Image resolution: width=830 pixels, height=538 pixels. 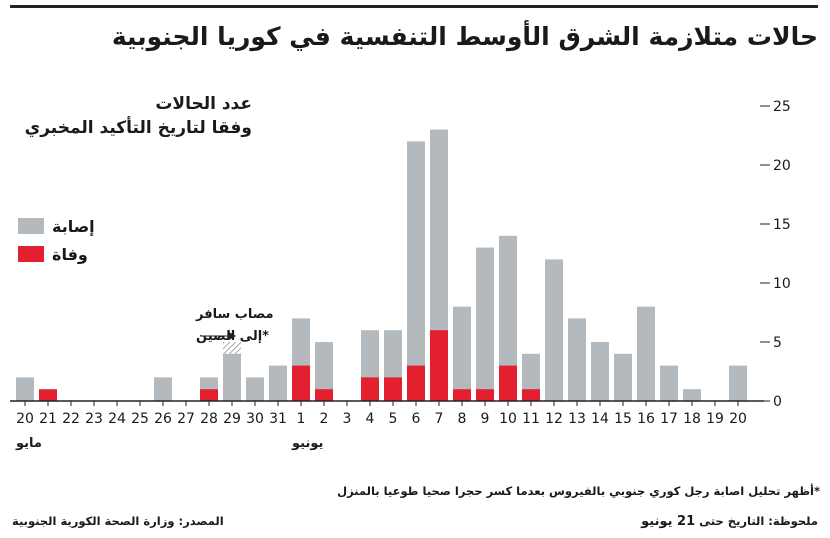 I want to click on source-credit: المصدر: وزارة الصحة الكورية الجنوبية, so click(x=118, y=521).